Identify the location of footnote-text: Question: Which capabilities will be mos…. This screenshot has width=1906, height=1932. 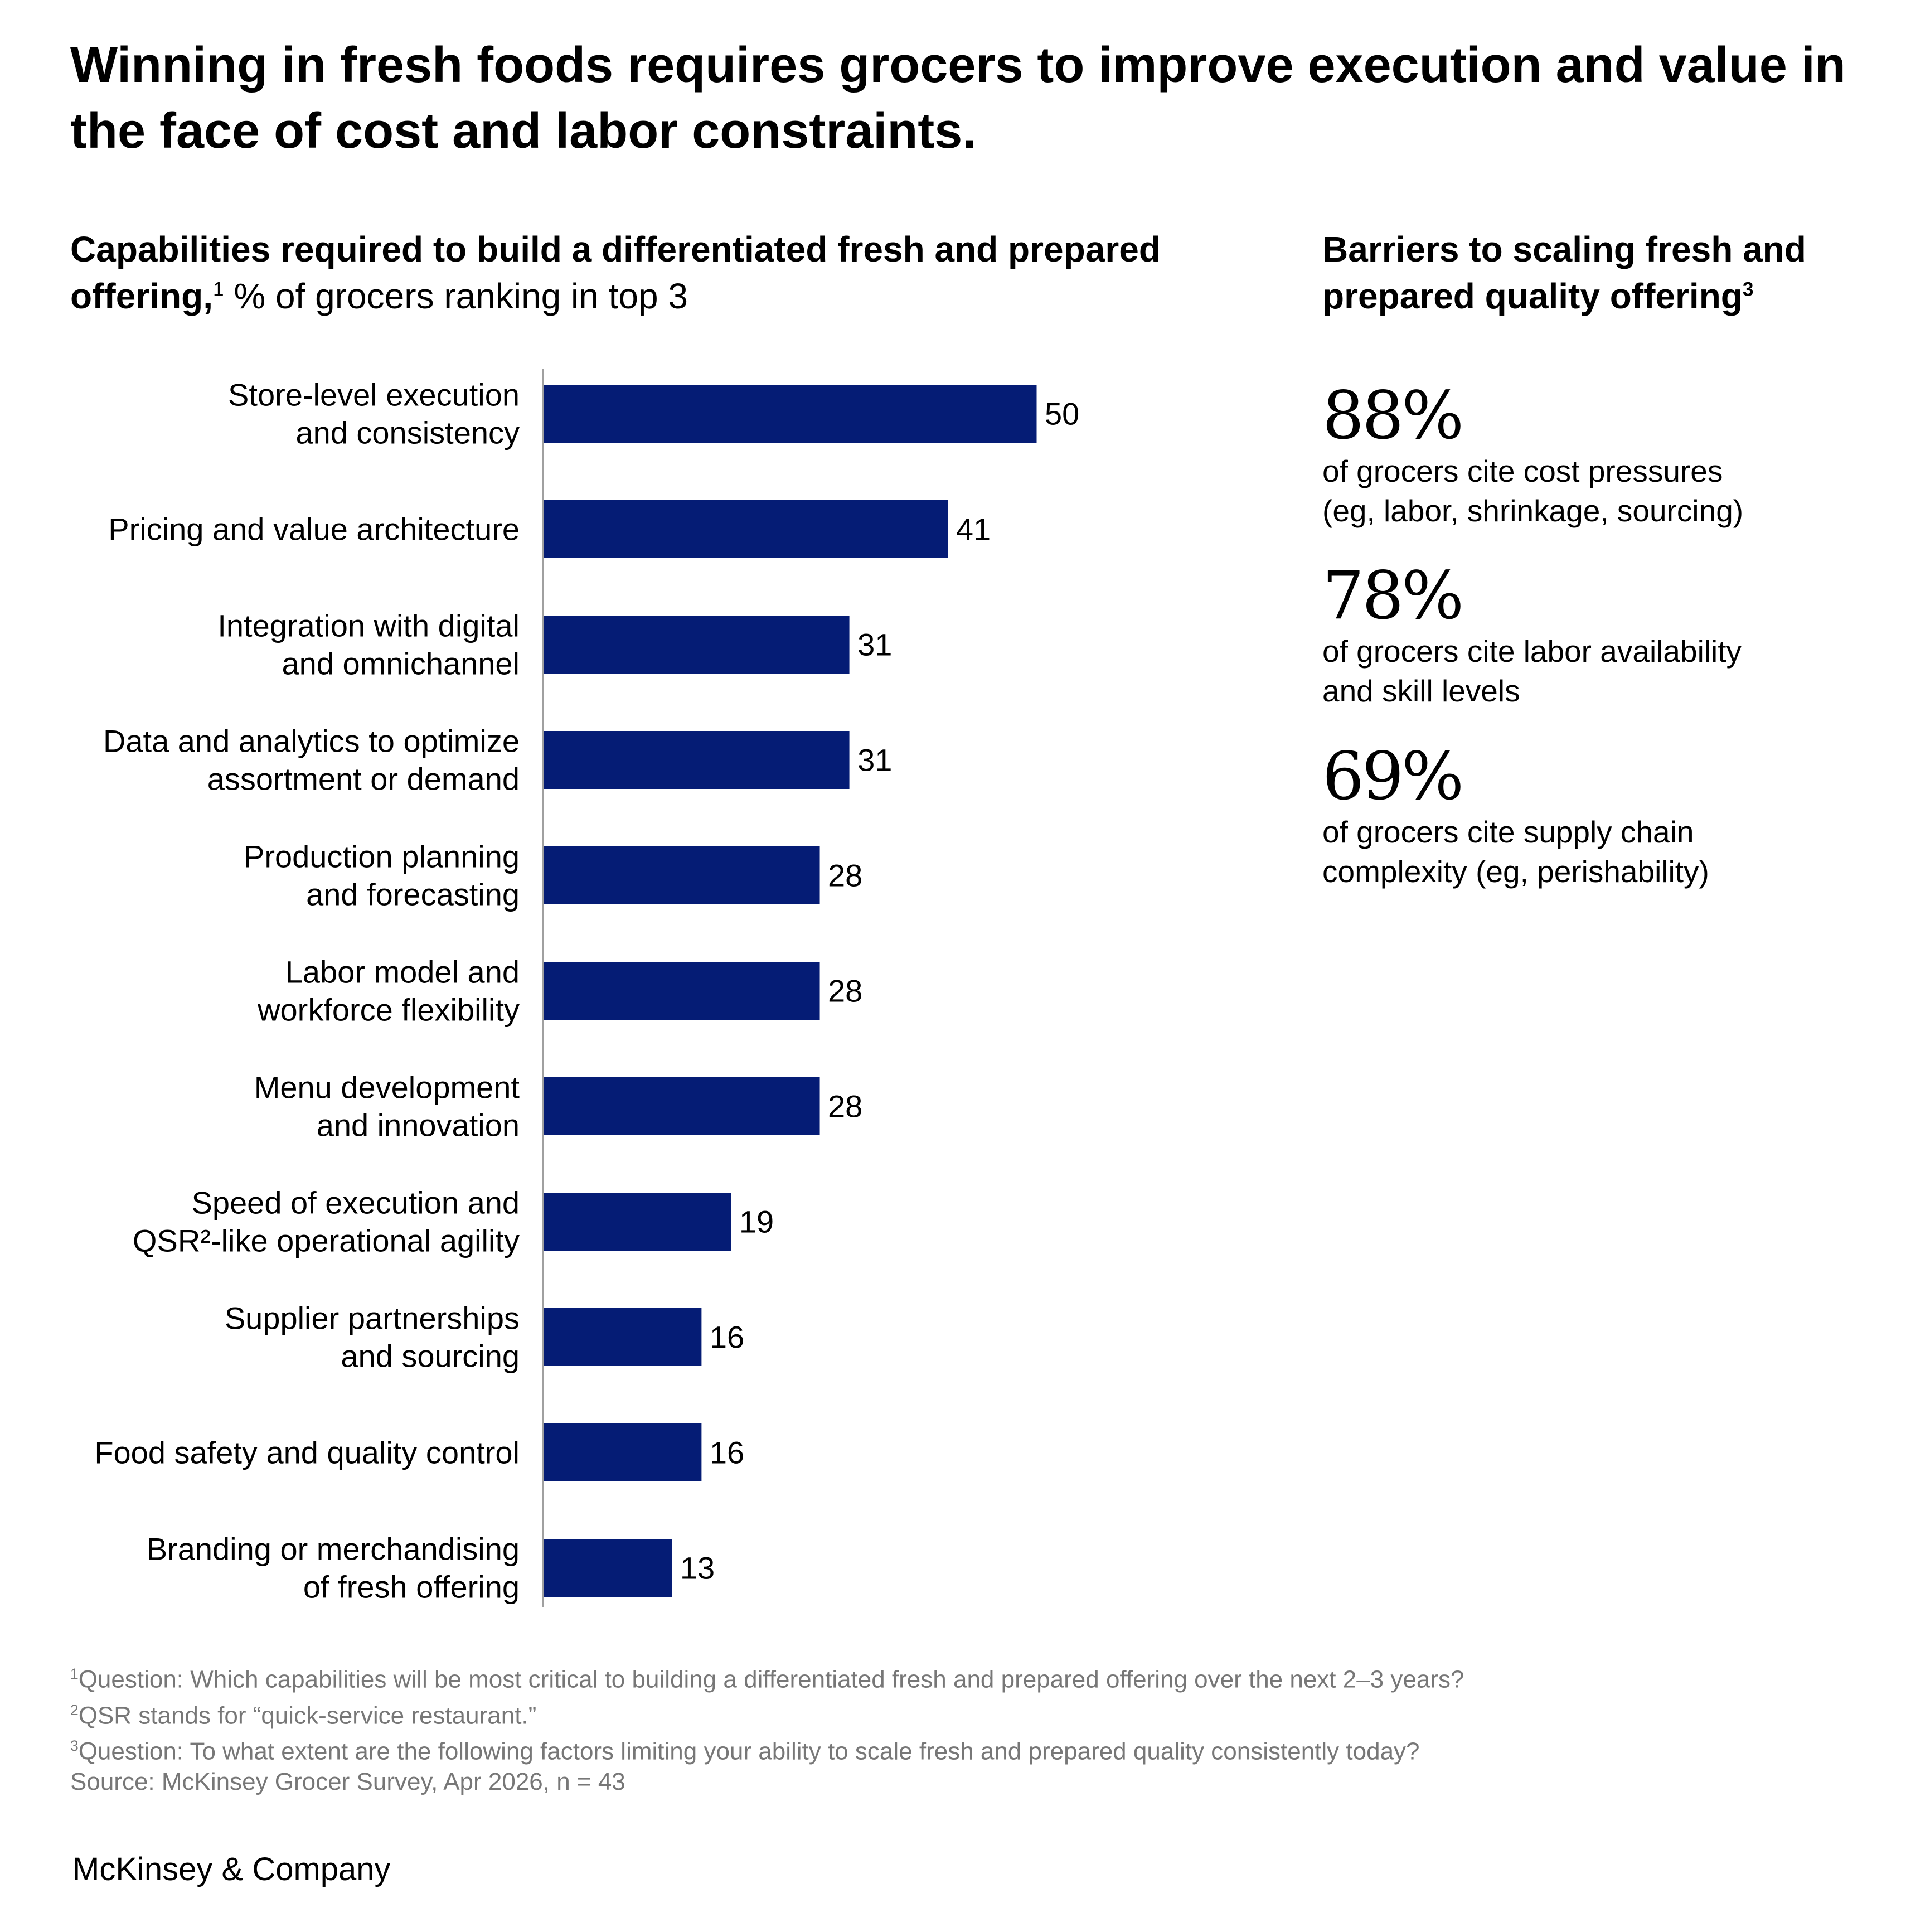
(771, 1679).